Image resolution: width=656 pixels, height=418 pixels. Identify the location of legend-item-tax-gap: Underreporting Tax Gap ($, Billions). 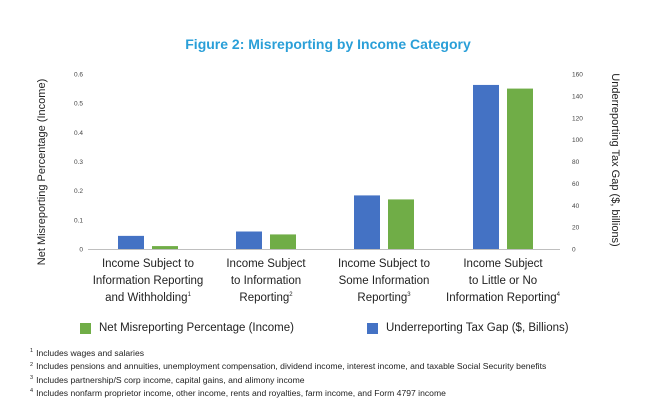
(468, 328).